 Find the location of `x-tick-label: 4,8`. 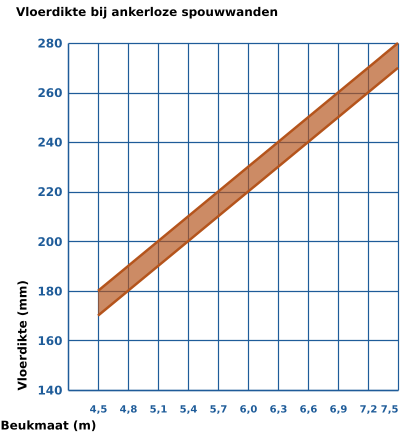

x-tick-label: 4,8 is located at coordinates (129, 410).